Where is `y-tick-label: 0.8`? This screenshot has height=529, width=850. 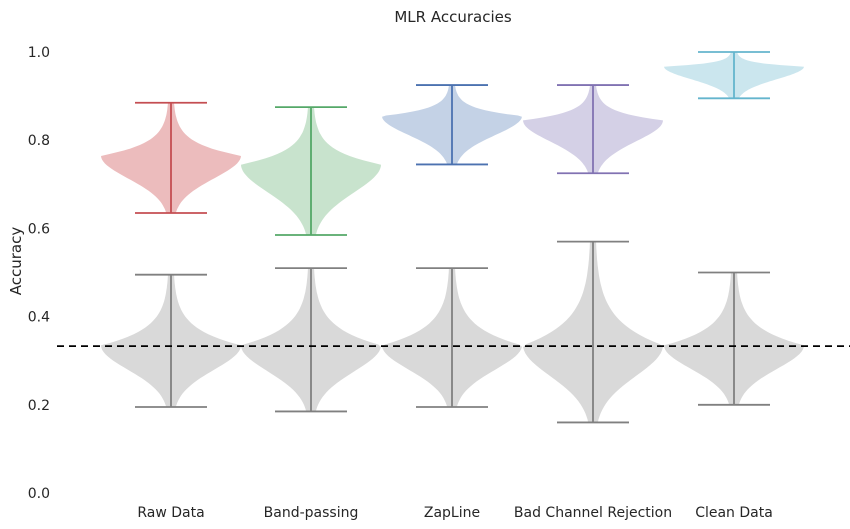
y-tick-label: 0.8 is located at coordinates (39, 141).